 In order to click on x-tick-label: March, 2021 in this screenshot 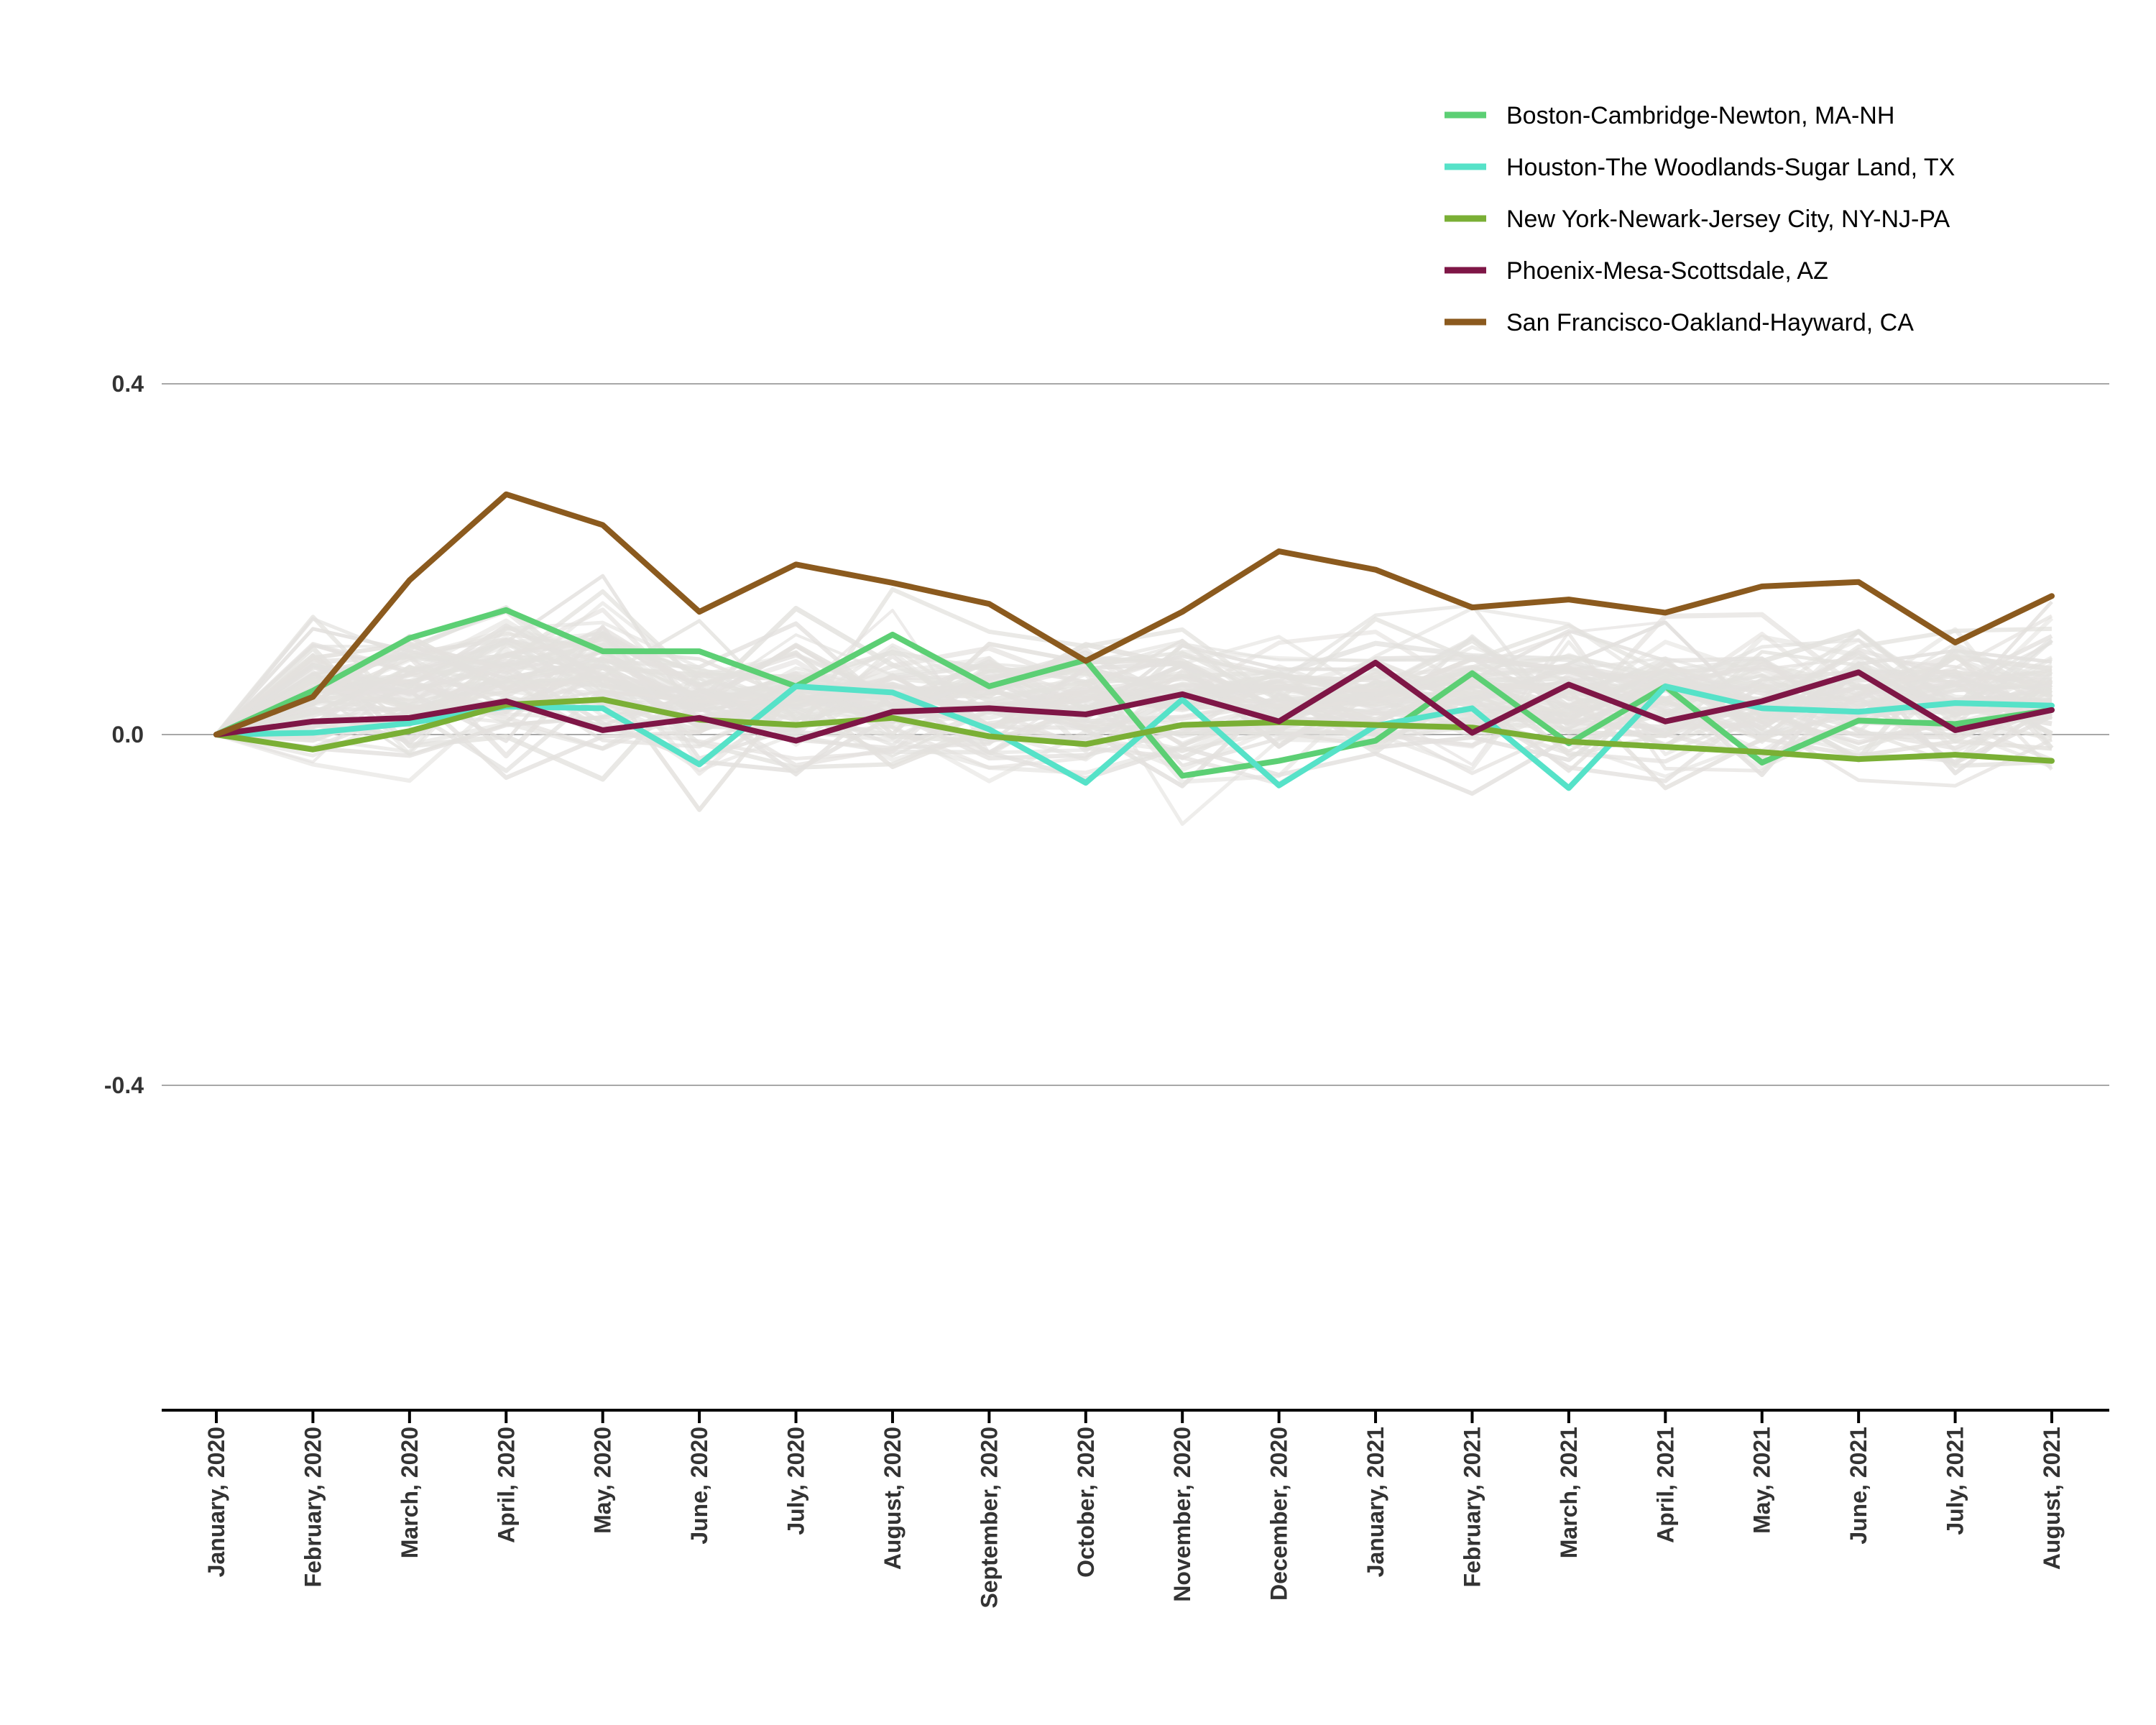, I will do `click(1569, 1492)`.